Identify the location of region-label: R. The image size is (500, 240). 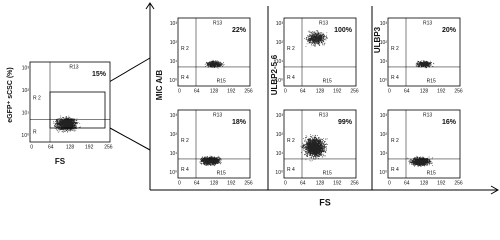
(35, 133).